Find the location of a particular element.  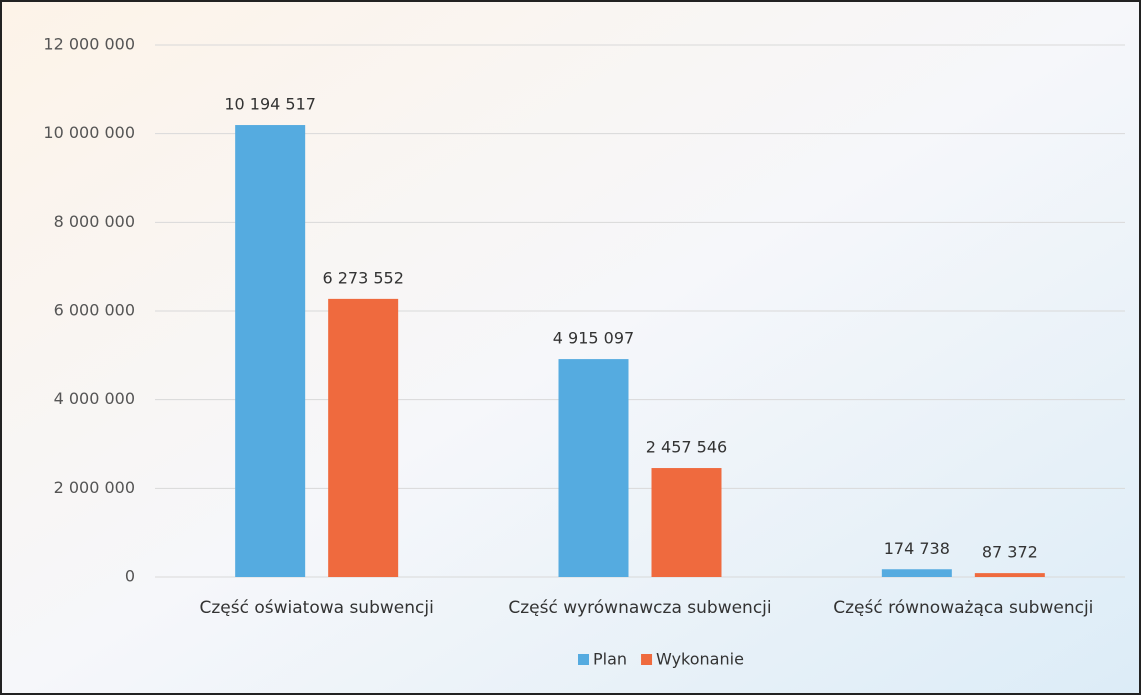

y-tick-label: 12 000 000 is located at coordinates (89, 44).